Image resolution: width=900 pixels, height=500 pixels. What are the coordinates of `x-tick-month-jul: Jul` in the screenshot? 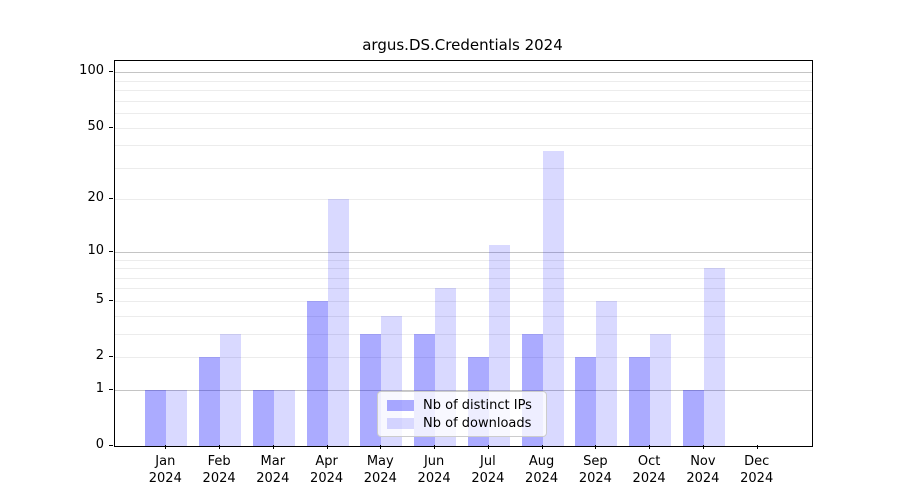 It's located at (488, 461).